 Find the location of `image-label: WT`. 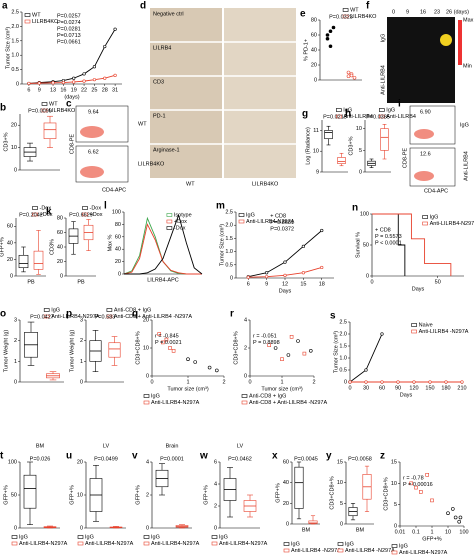

image-label: WT is located at coordinates (142, 124).